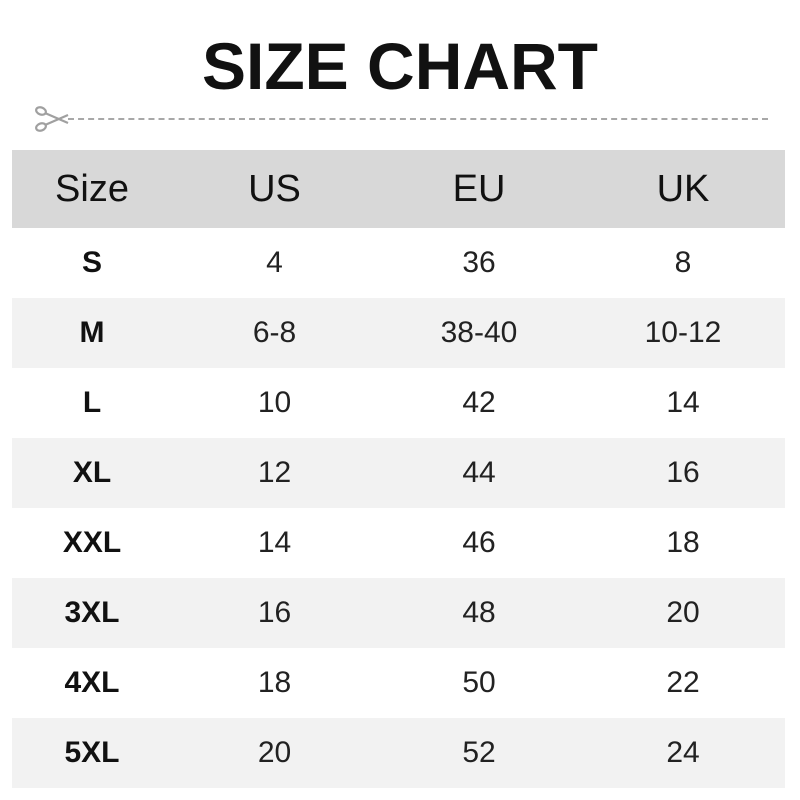  What do you see at coordinates (479, 753) in the screenshot?
I see `cell-eu: 52` at bounding box center [479, 753].